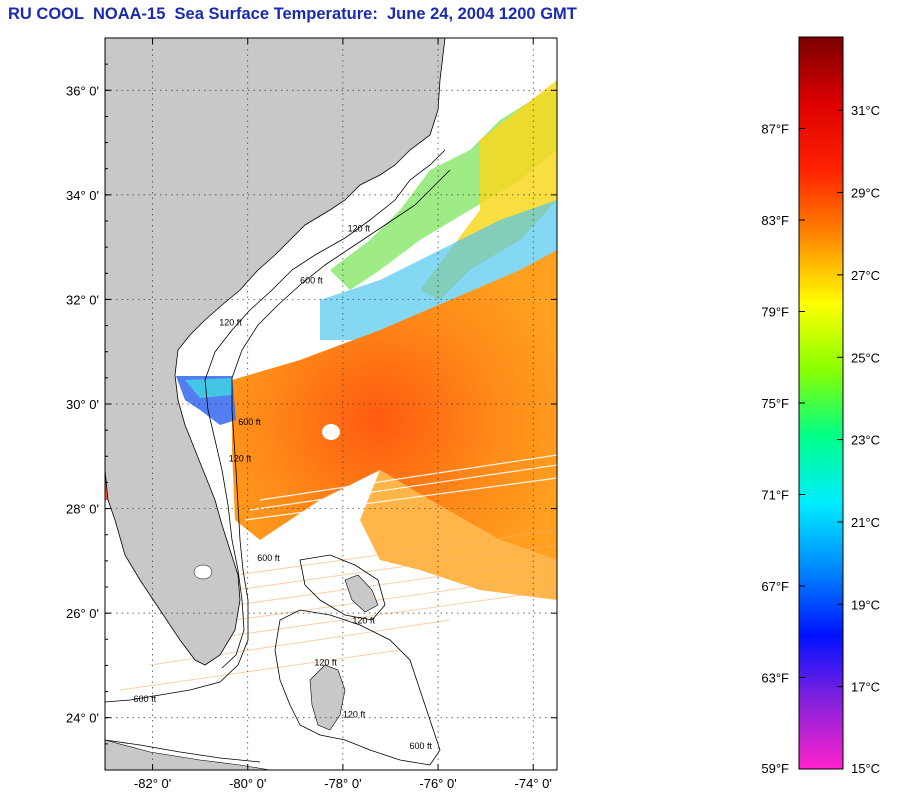 The width and height of the screenshot is (897, 793). I want to click on cloud-gap, so click(331, 432).